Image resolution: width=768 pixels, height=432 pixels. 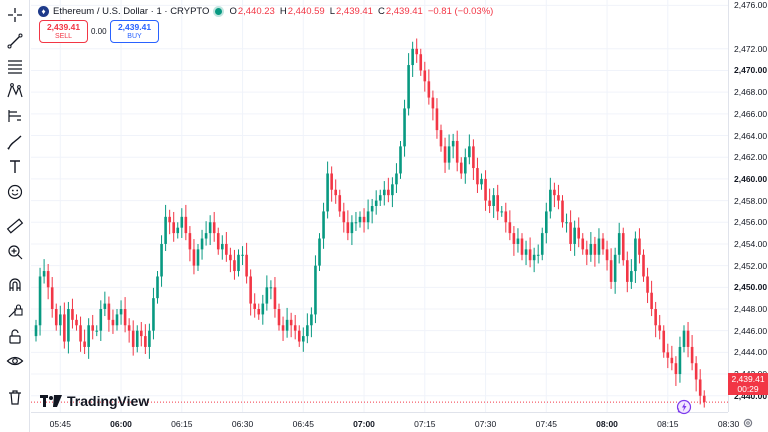 I want to click on price-tick-label: 2,440.00, so click(x=751, y=395).